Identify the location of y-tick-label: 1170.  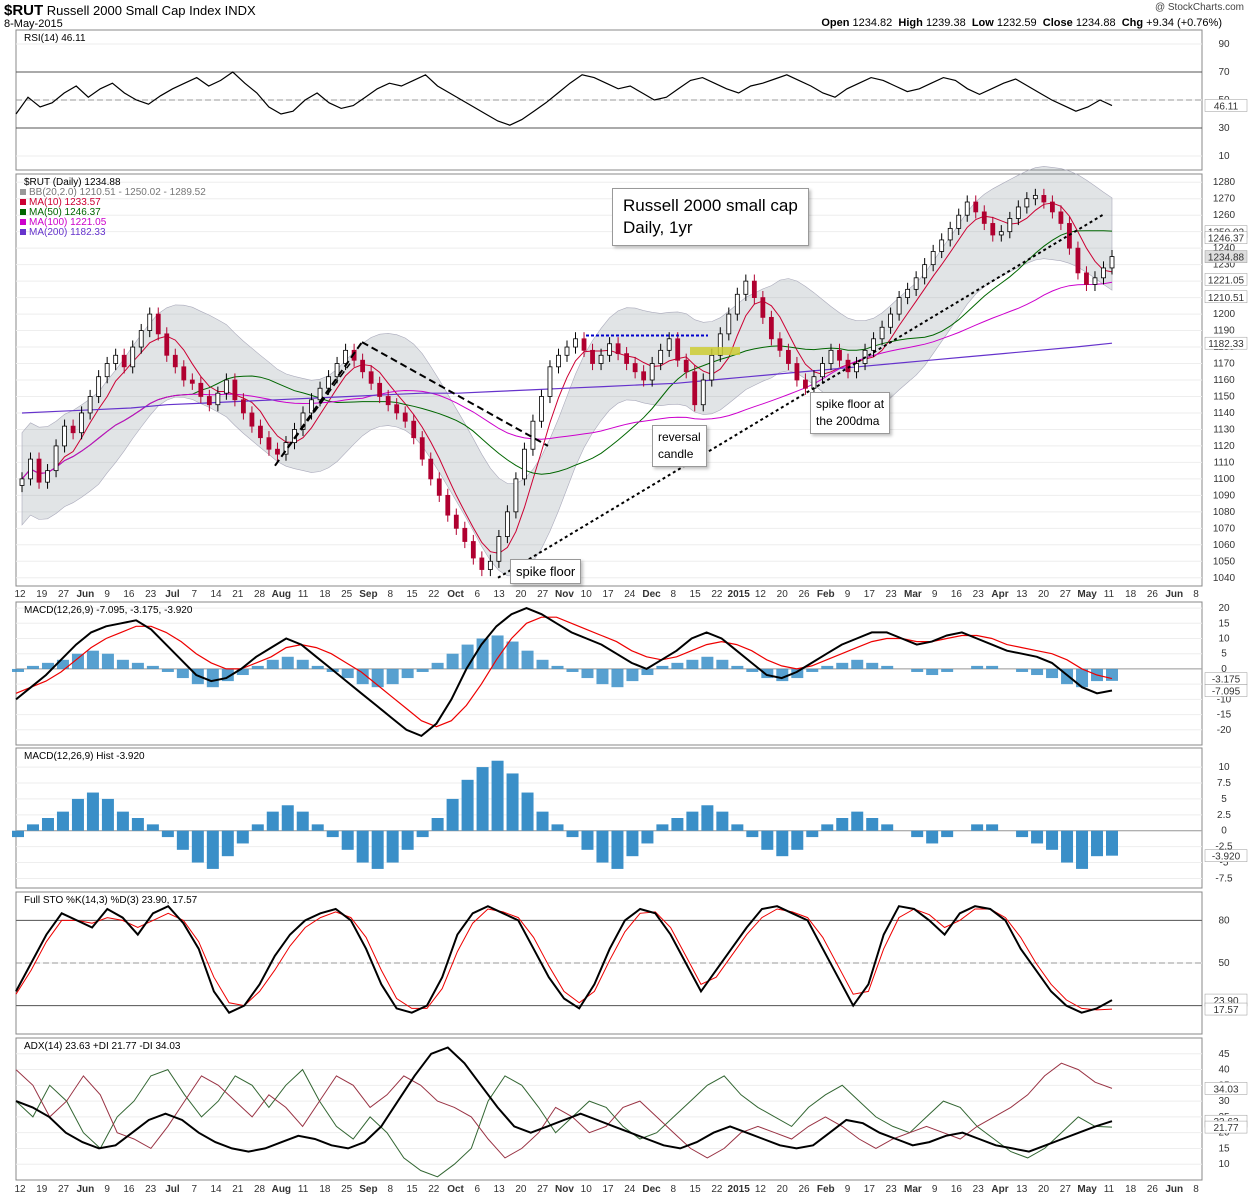
(1224, 364).